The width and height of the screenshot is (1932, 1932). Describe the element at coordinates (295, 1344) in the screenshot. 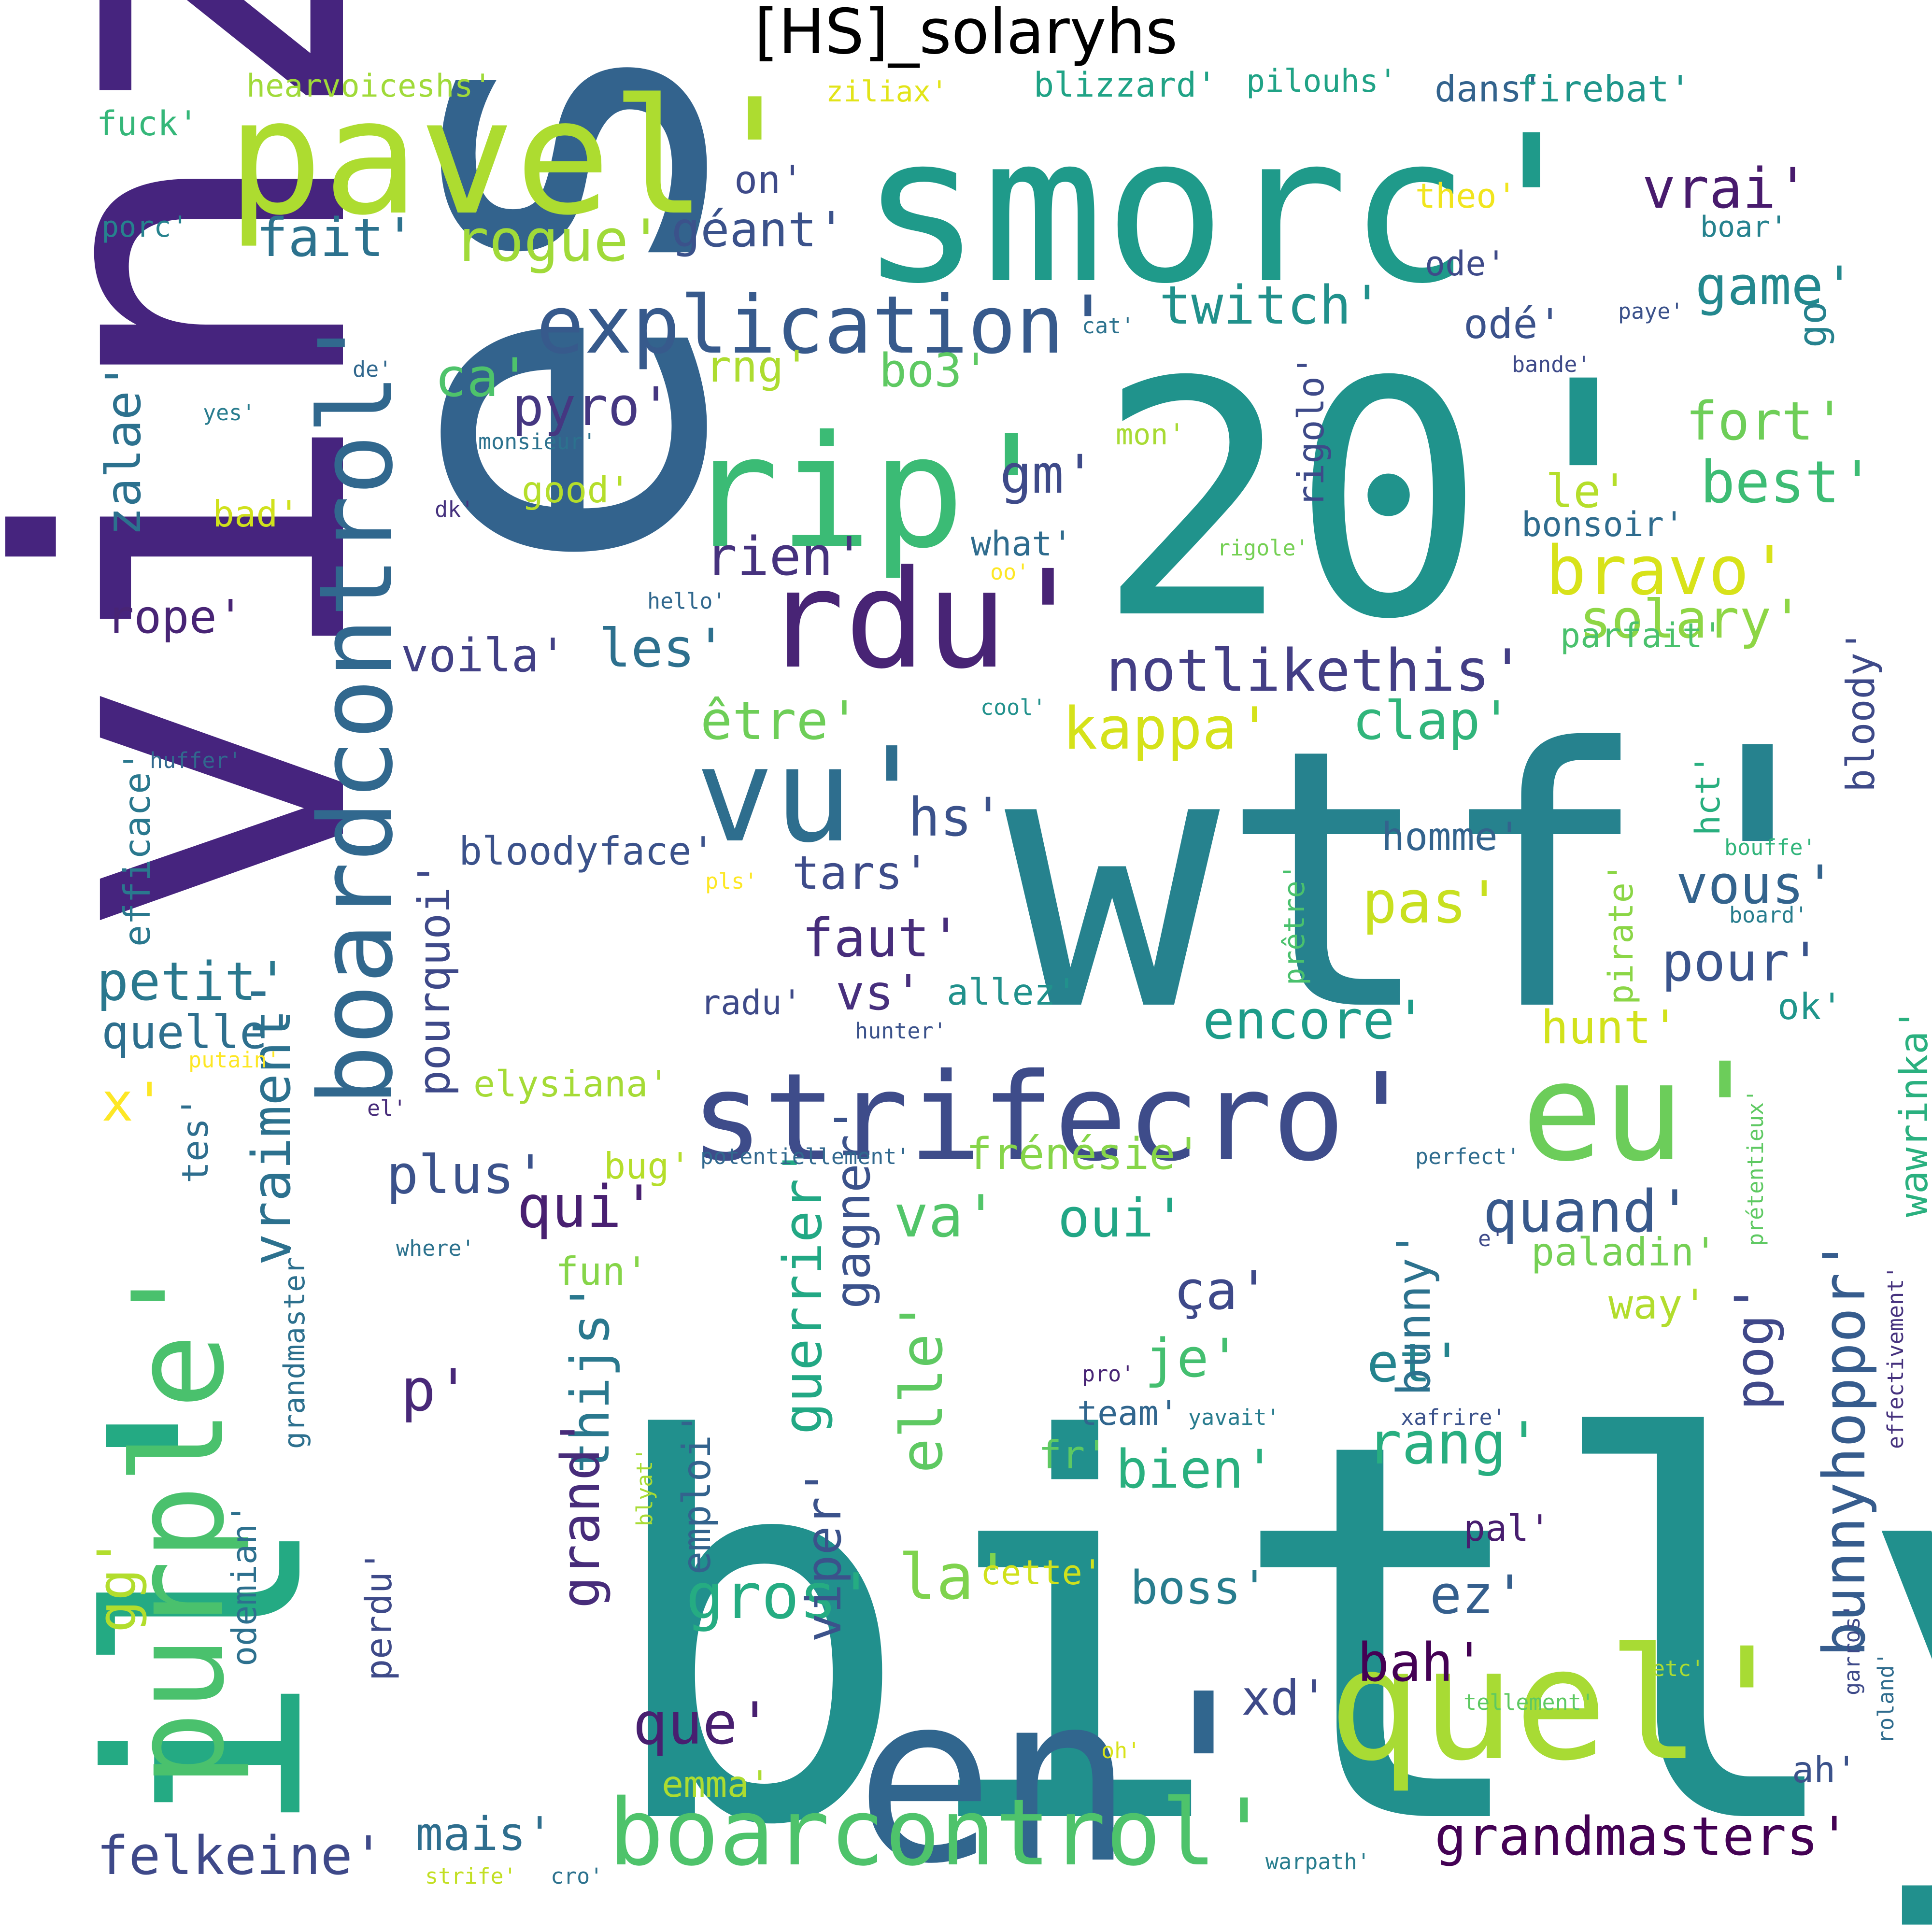

I see `cloud-word: grandmaster'` at that location.